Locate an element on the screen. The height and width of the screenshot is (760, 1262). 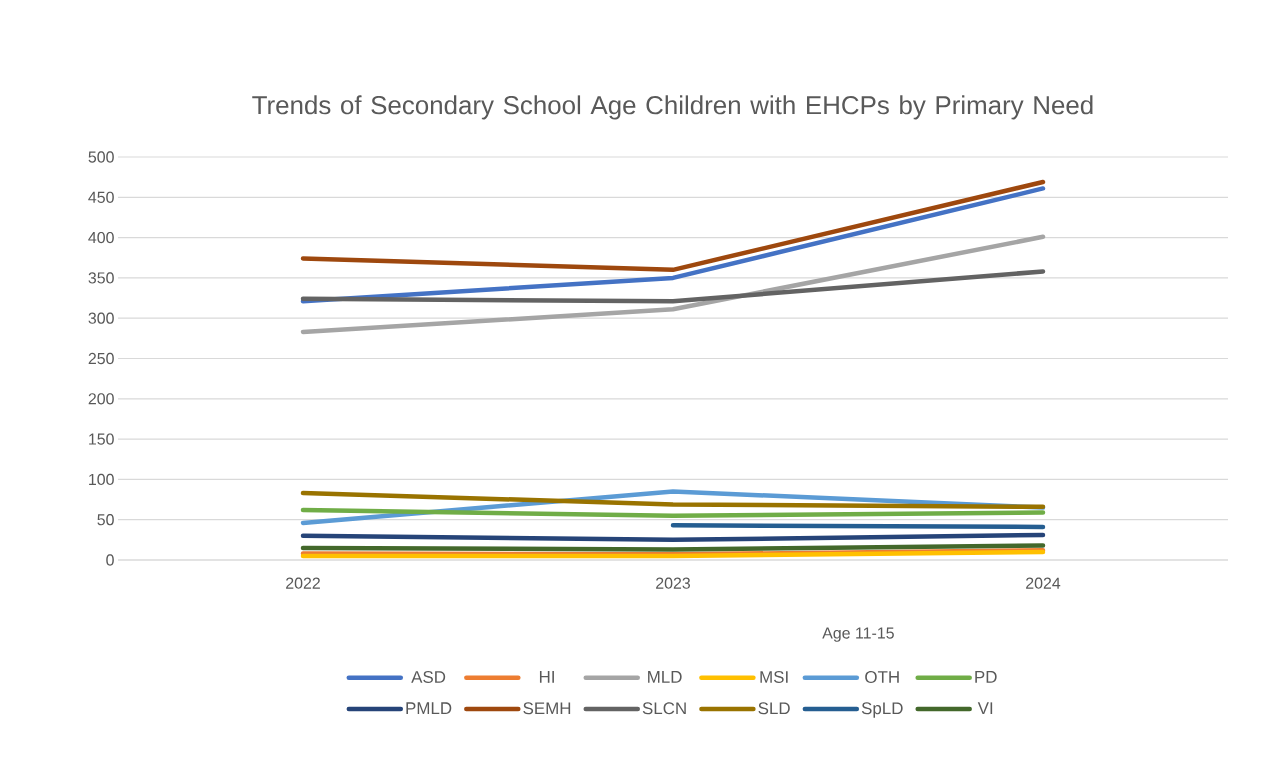
y-tick-label: 400 is located at coordinates (101, 237).